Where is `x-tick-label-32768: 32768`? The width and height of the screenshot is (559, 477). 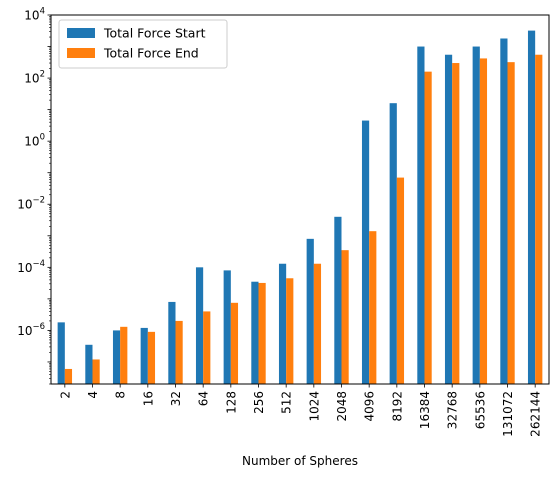
x-tick-label-32768: 32768 is located at coordinates (453, 410).